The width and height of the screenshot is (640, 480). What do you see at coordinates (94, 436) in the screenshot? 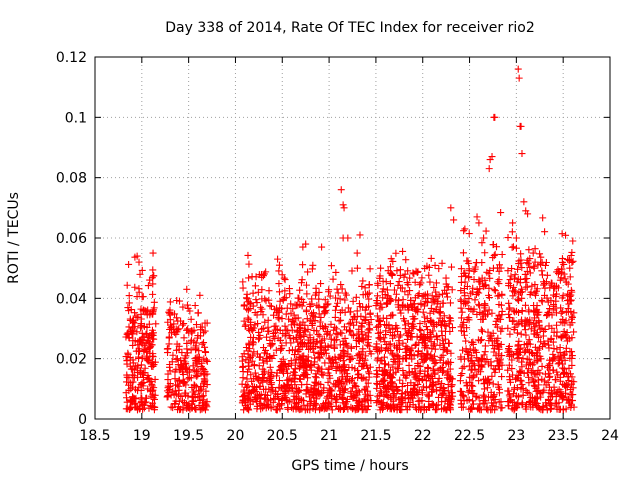
I see `x-tick-label: 18.5` at bounding box center [94, 436].